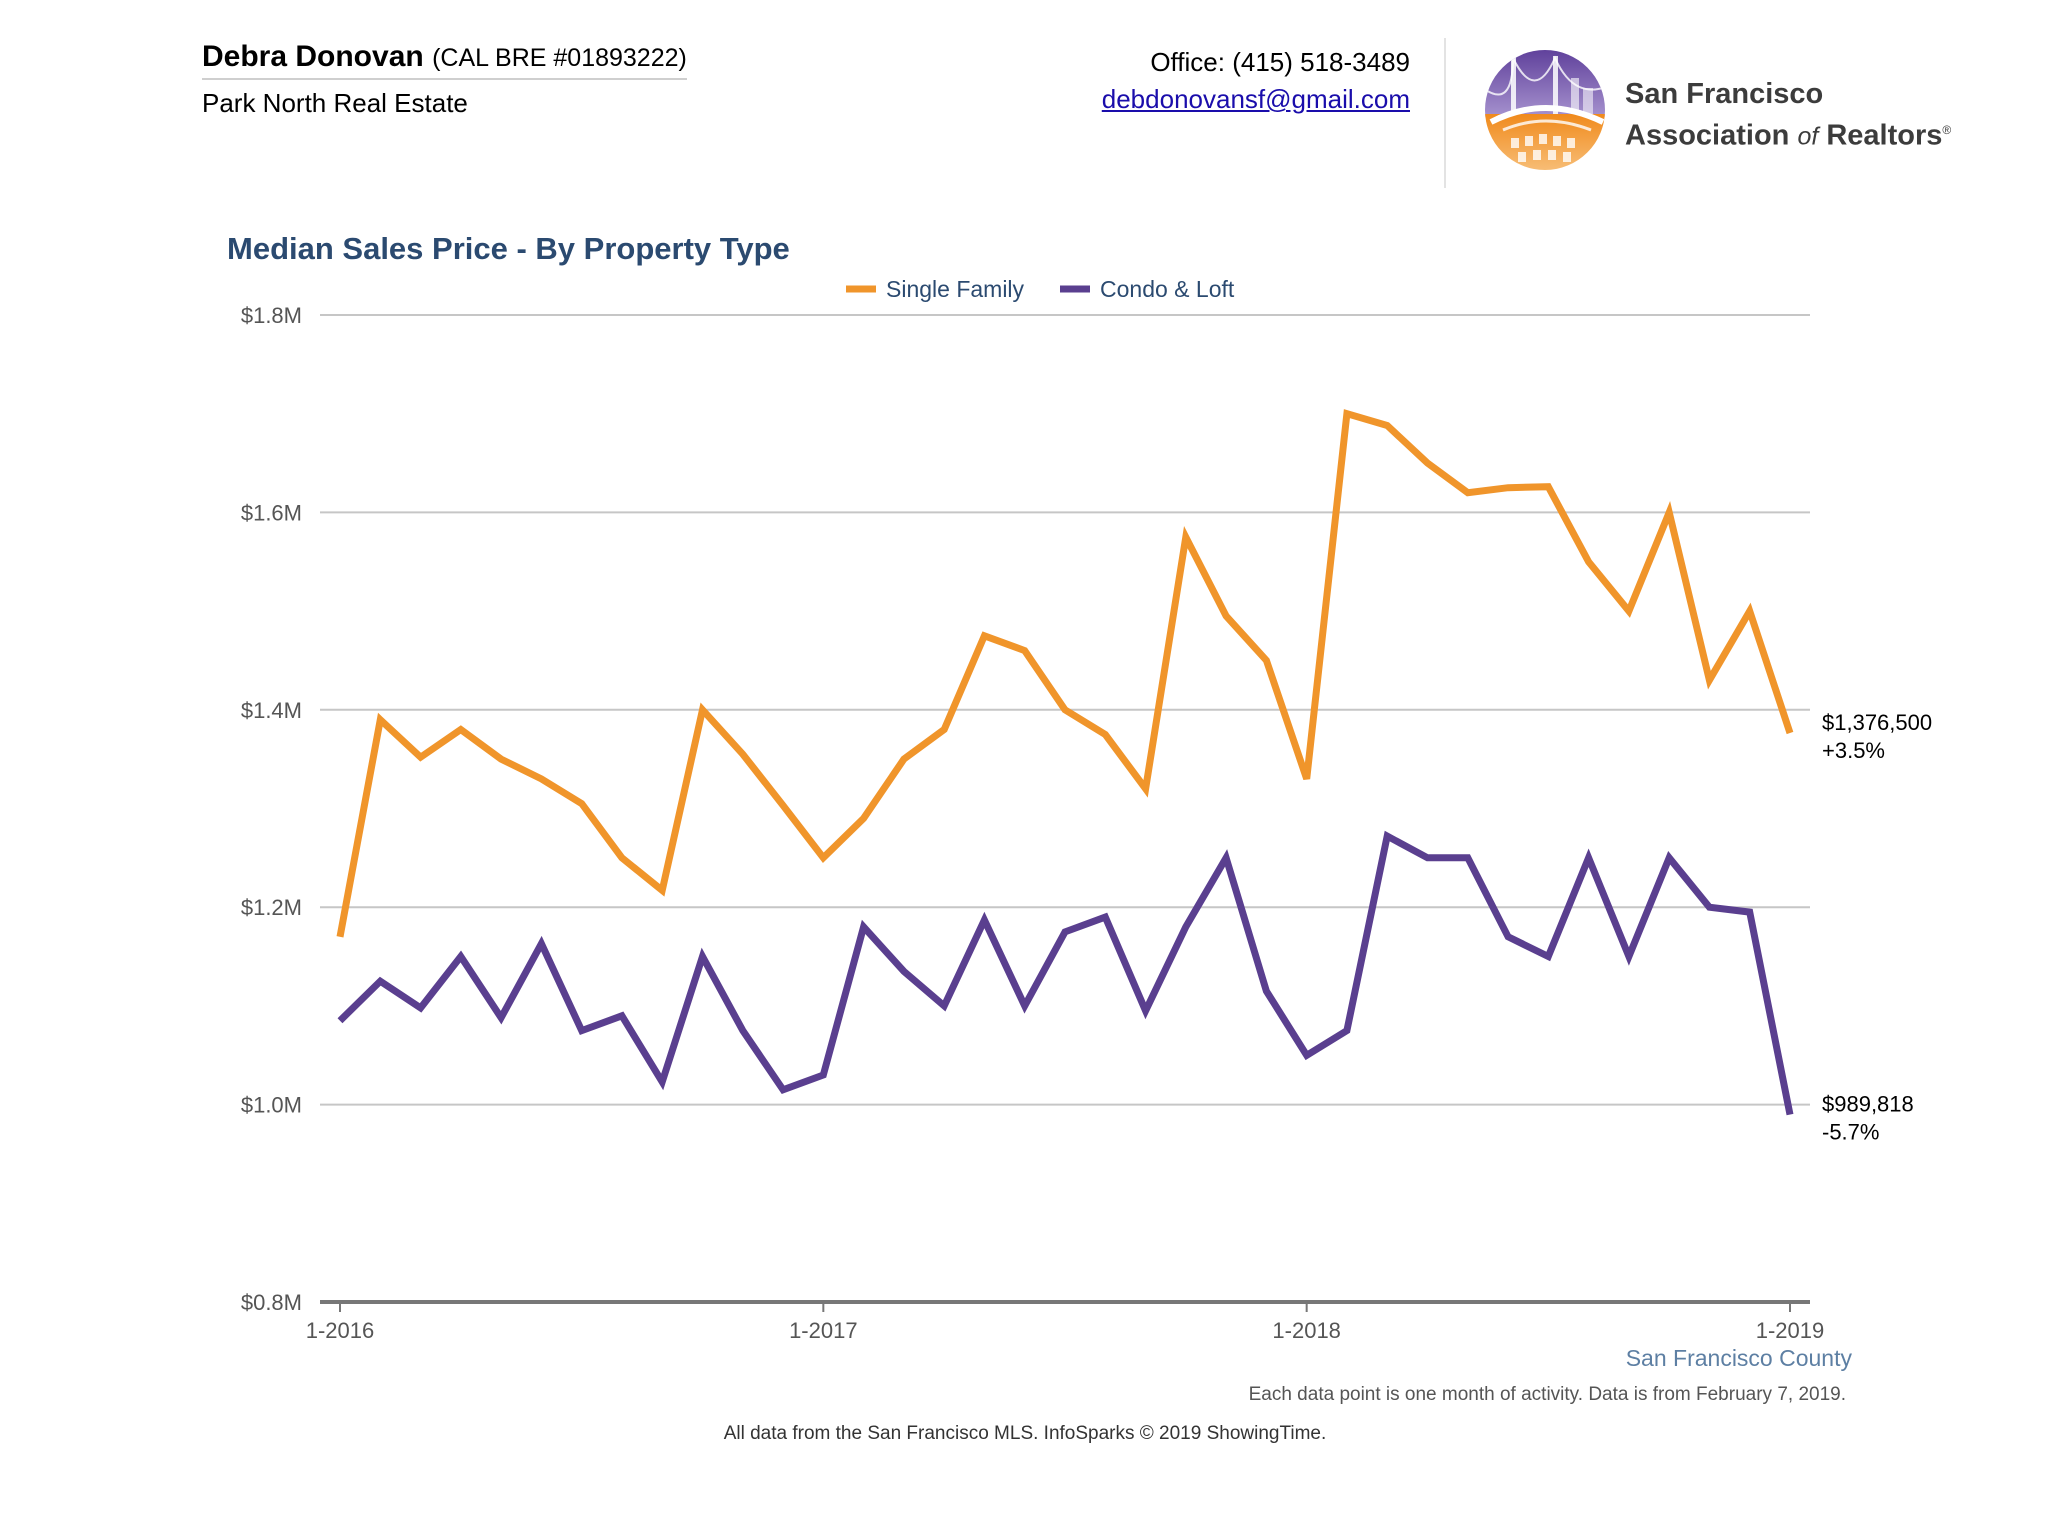 The image size is (2048, 1536). I want to click on sfar-logo: San Francisco Association of Realtors®, so click(1753, 113).